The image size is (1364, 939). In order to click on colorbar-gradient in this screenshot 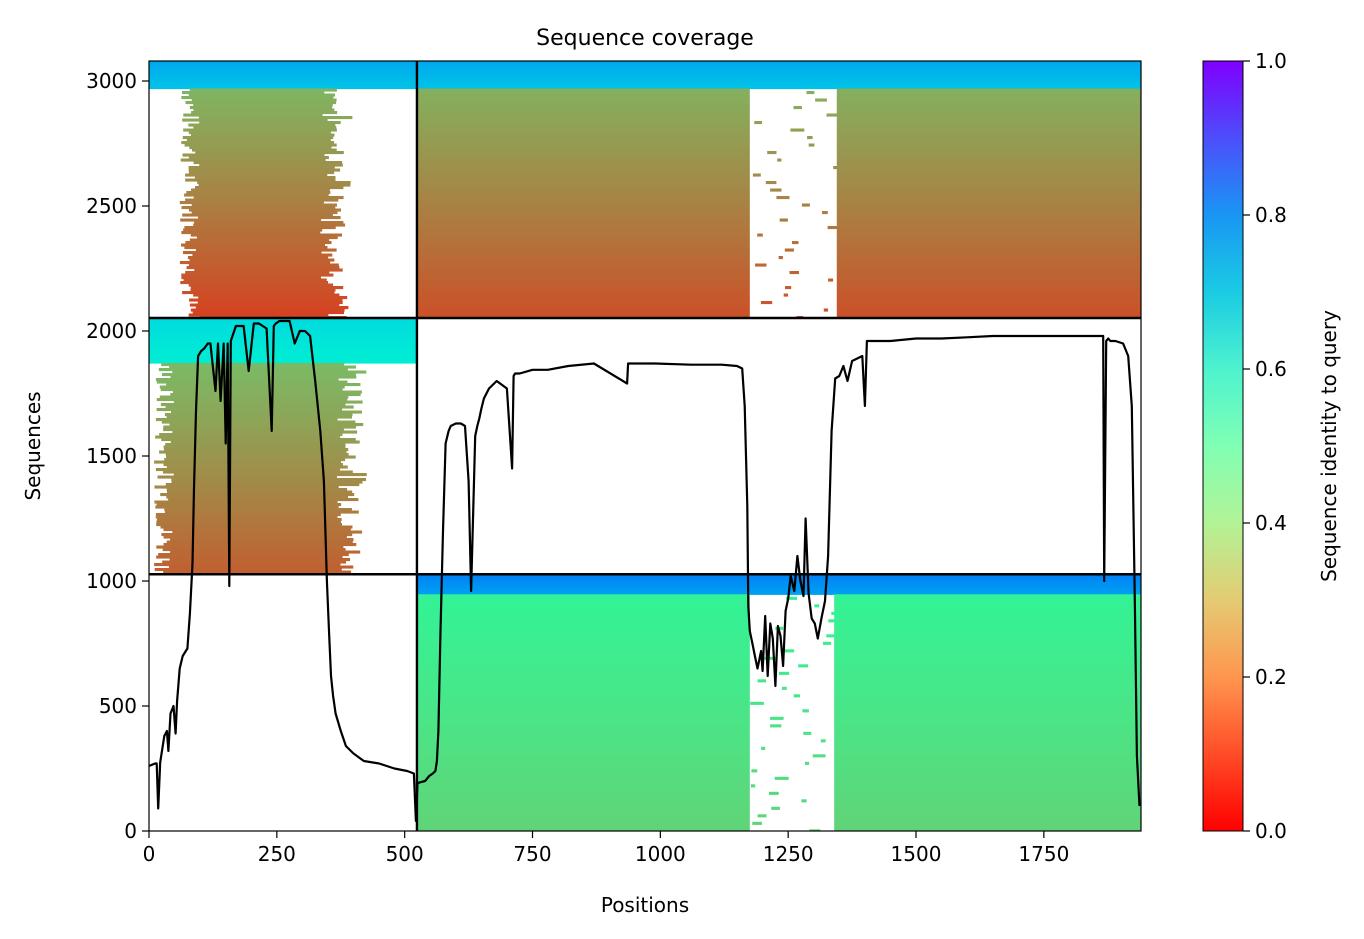, I will do `click(1223, 446)`.